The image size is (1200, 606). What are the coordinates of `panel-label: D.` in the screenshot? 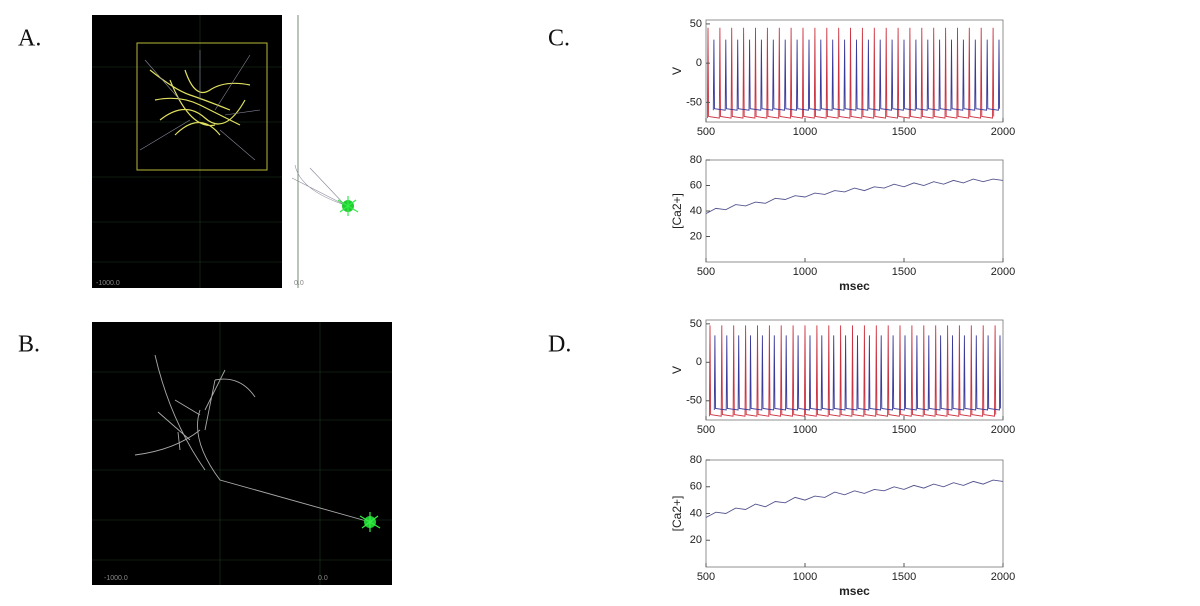 It's located at (559, 345).